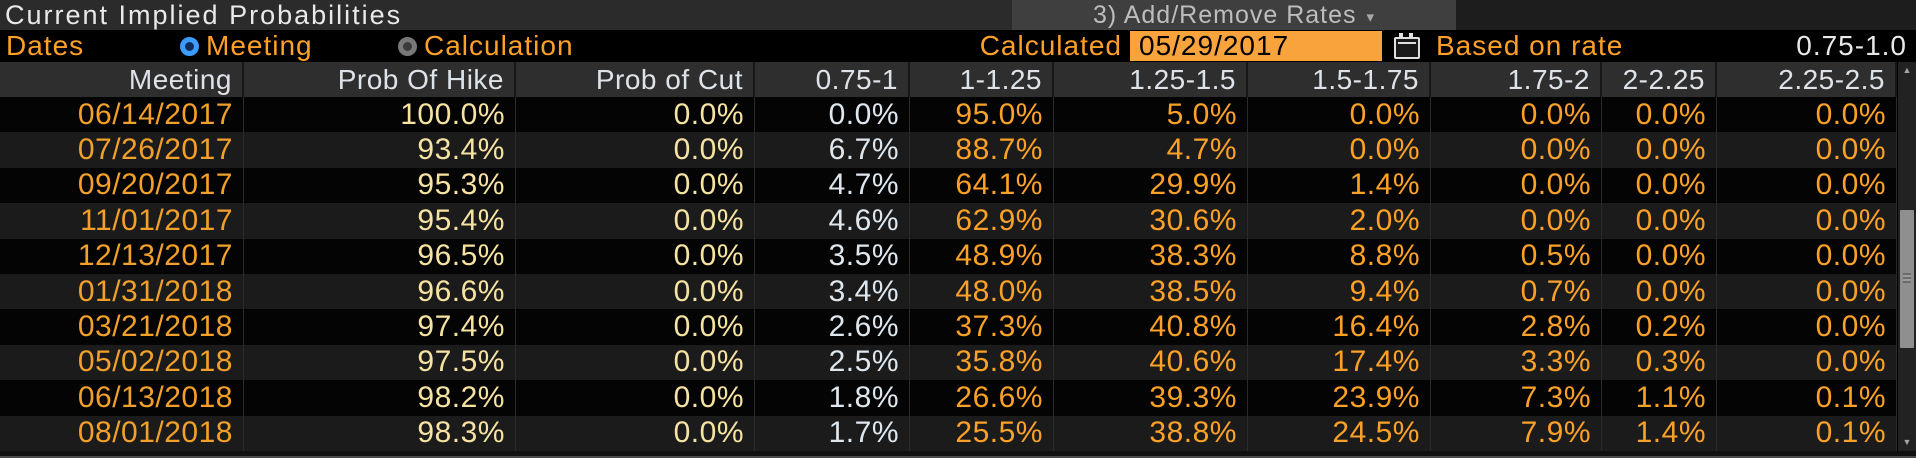 Image resolution: width=1916 pixels, height=458 pixels. I want to click on add-remove-rates-button: 3) Add/Remove Rates ▾, so click(1234, 15).